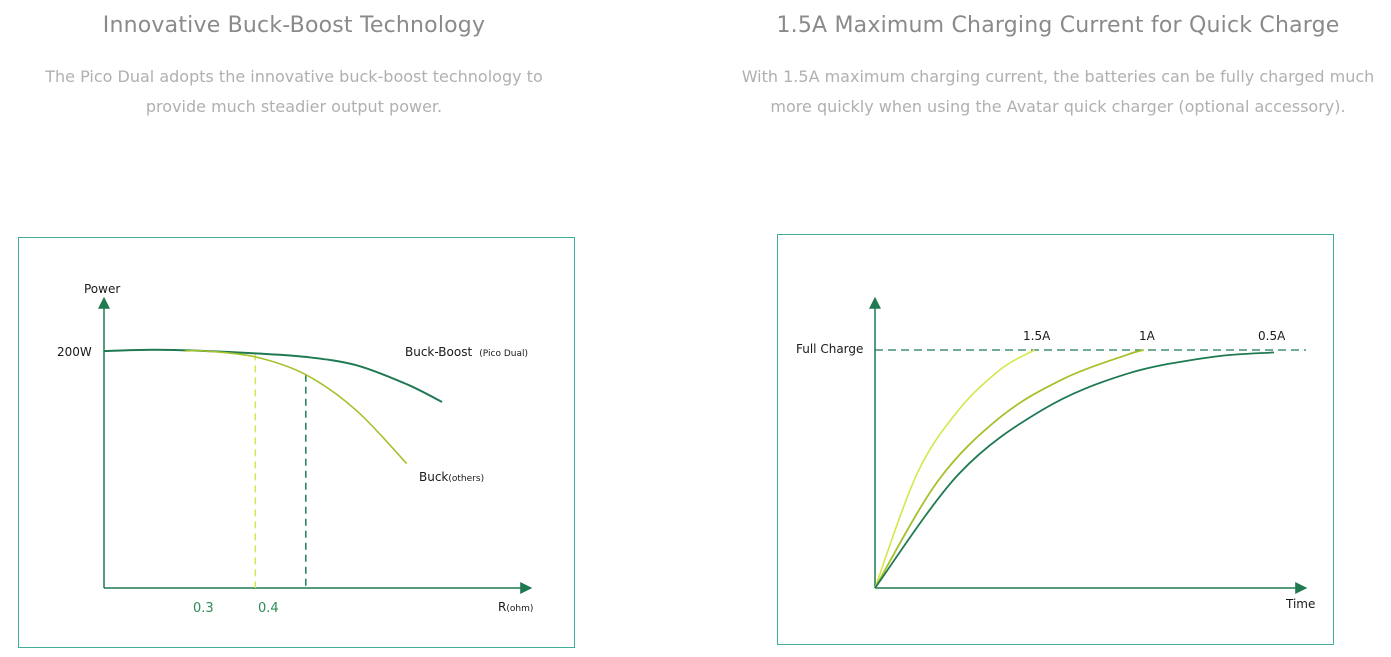  Describe the element at coordinates (1300, 604) in the screenshot. I see `time-axis-label: Time` at that location.